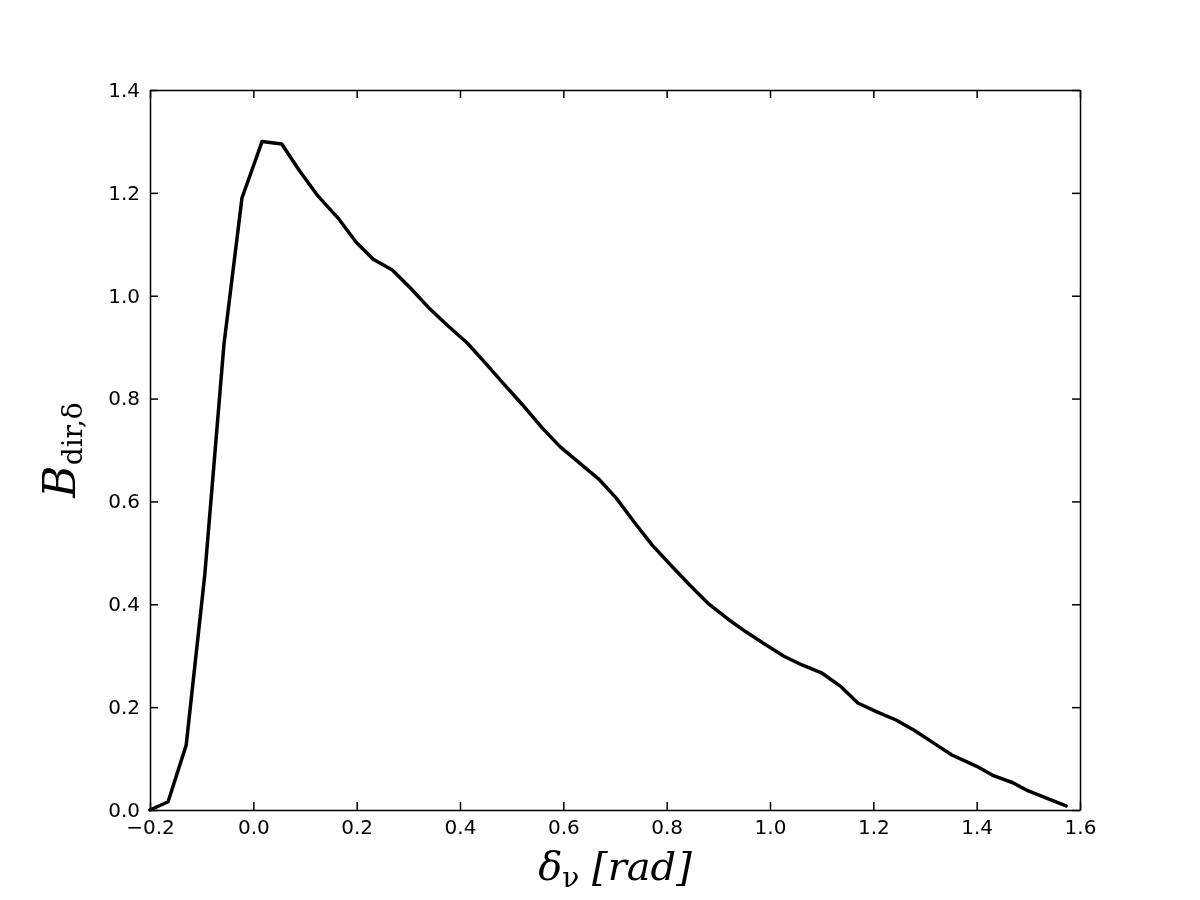 The height and width of the screenshot is (900, 1200). Describe the element at coordinates (357, 827) in the screenshot. I see `x-tick-label: 0.2` at that location.